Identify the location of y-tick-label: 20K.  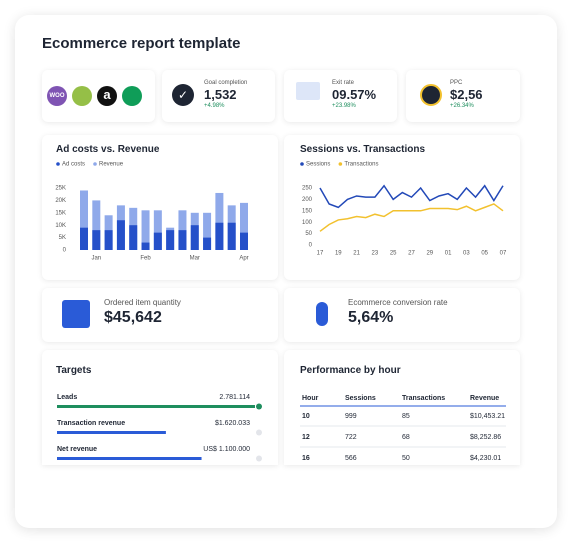
(60, 201).